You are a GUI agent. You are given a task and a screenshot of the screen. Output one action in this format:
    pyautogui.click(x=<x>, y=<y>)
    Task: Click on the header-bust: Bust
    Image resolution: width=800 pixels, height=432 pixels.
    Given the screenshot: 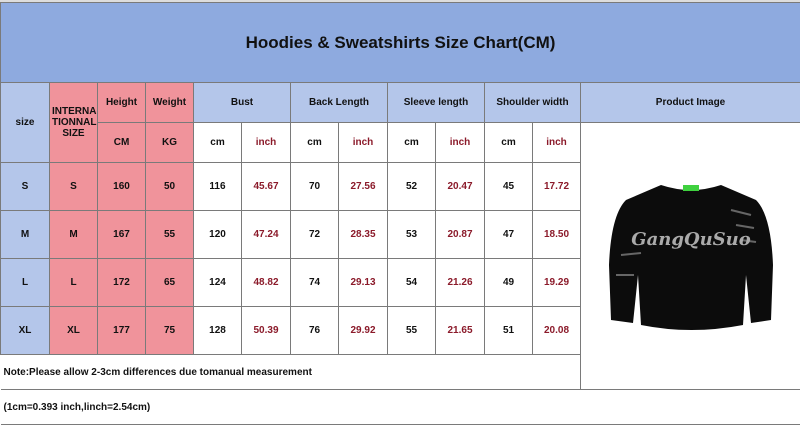 What is the action you would take?
    pyautogui.click(x=242, y=102)
    